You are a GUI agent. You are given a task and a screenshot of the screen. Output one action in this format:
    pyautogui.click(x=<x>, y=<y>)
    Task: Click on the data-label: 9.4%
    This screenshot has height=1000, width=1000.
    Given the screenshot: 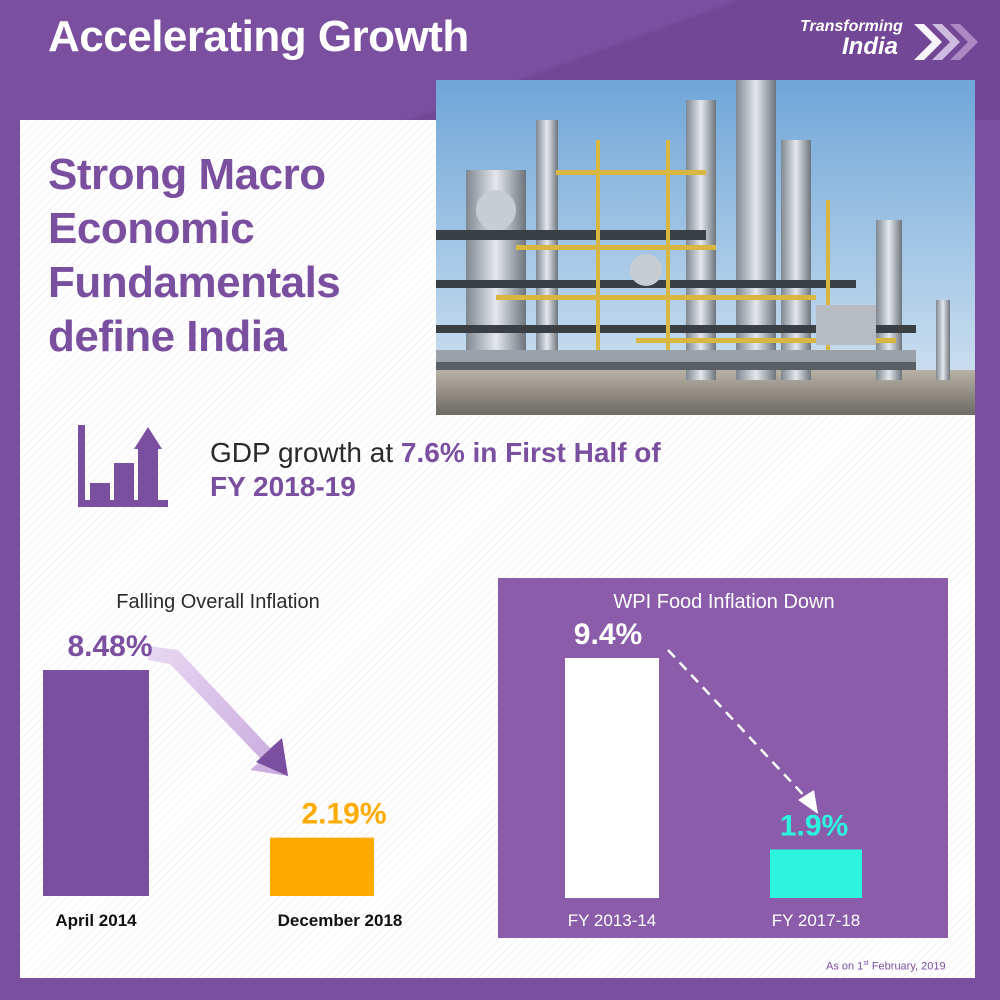 What is the action you would take?
    pyautogui.click(x=608, y=634)
    